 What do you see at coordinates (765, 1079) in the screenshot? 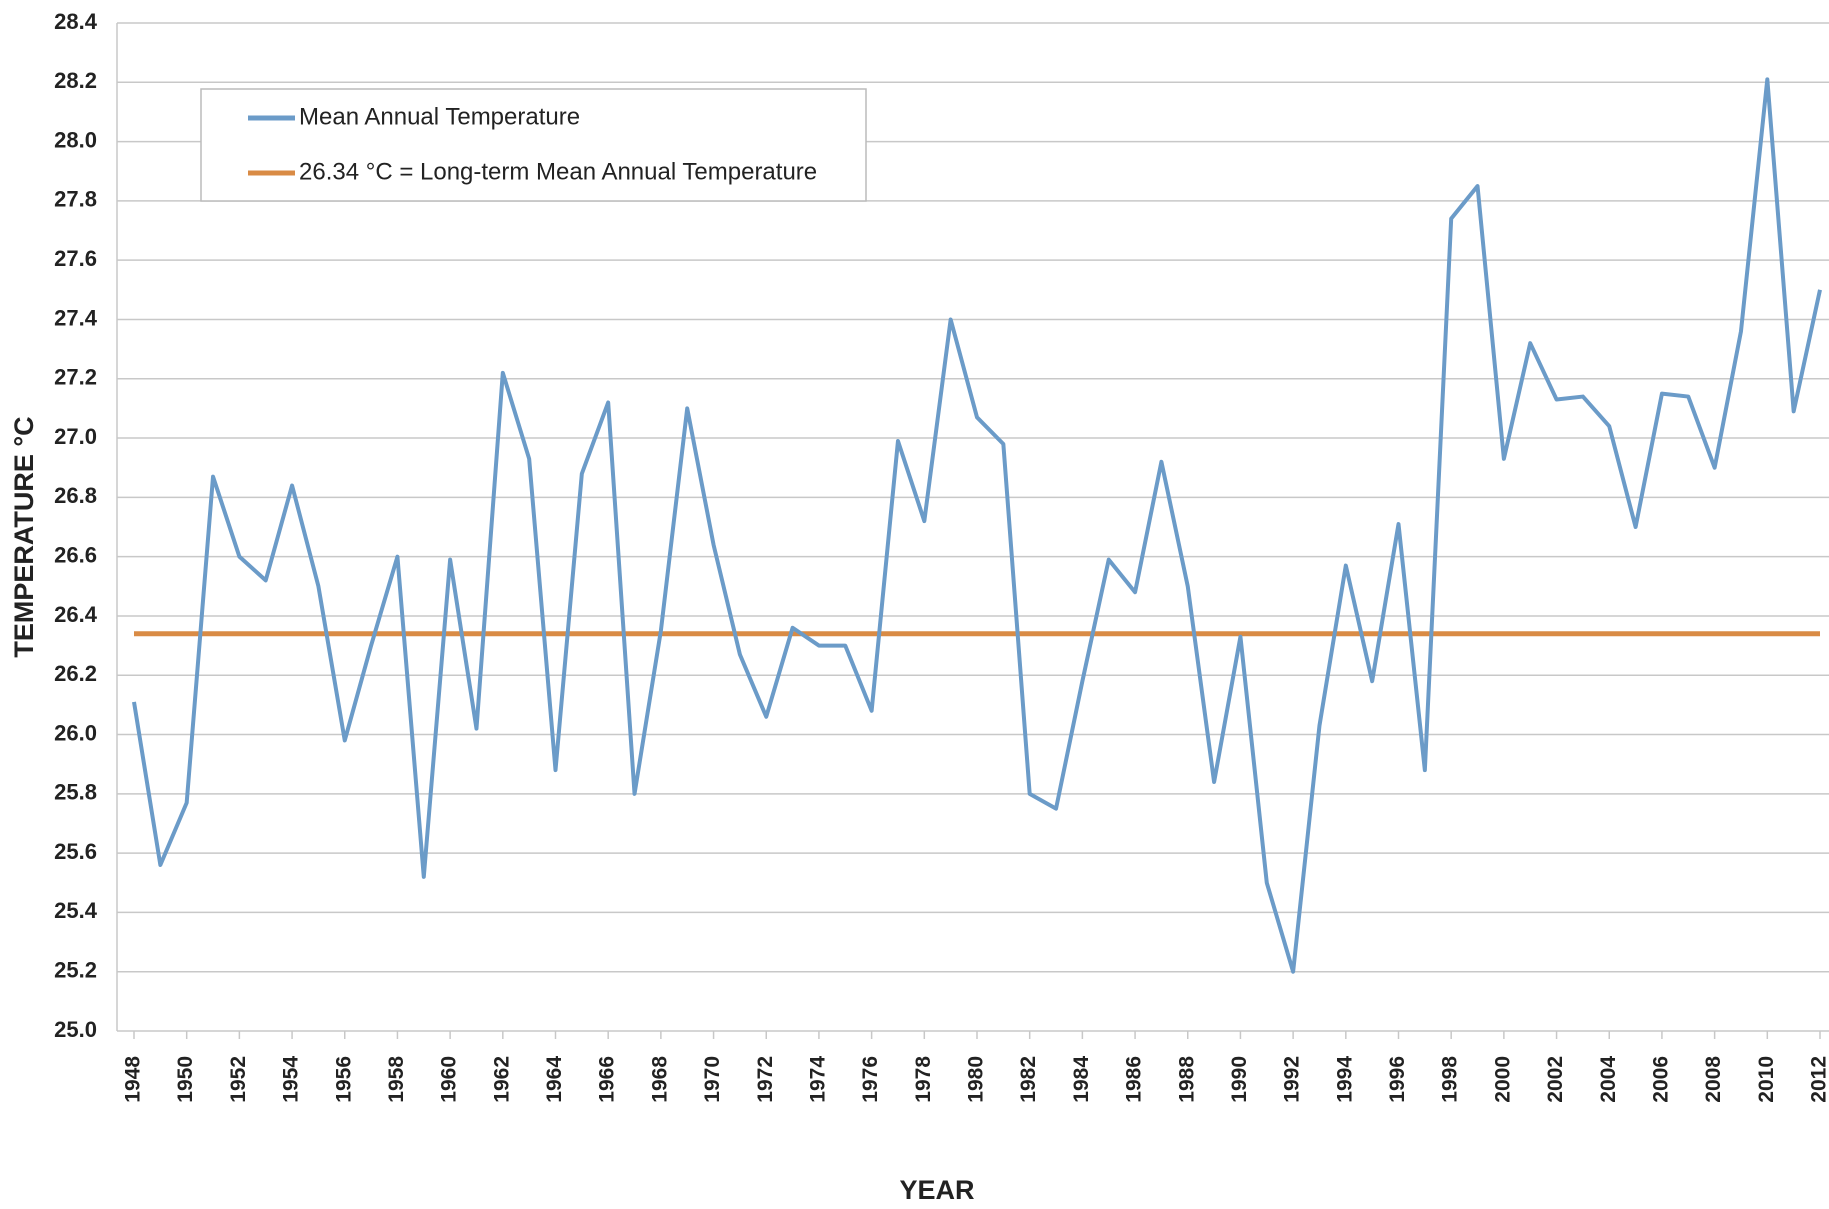
I see `x-tick-label: 1972` at bounding box center [765, 1079].